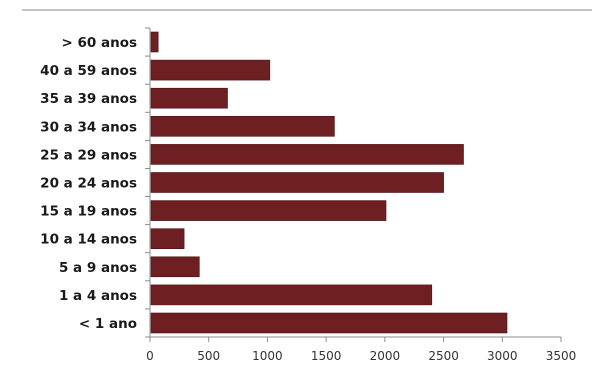 Image resolution: width=592 pixels, height=381 pixels. I want to click on category-label: 20 a 24 anos, so click(88, 184).